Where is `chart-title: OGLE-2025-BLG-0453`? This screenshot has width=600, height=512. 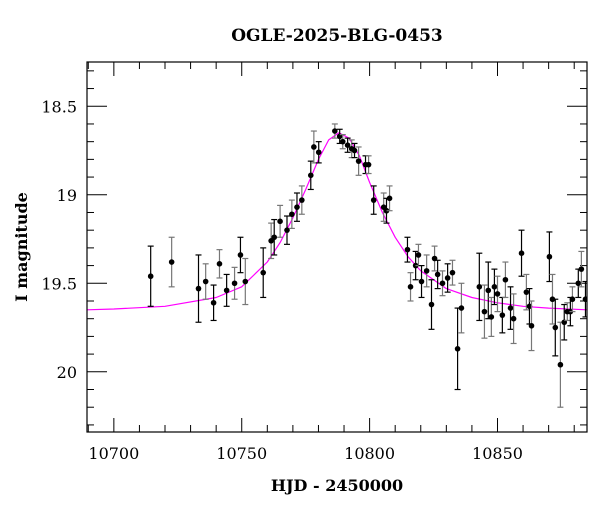 chart-title: OGLE-2025-BLG-0453 is located at coordinates (337, 36).